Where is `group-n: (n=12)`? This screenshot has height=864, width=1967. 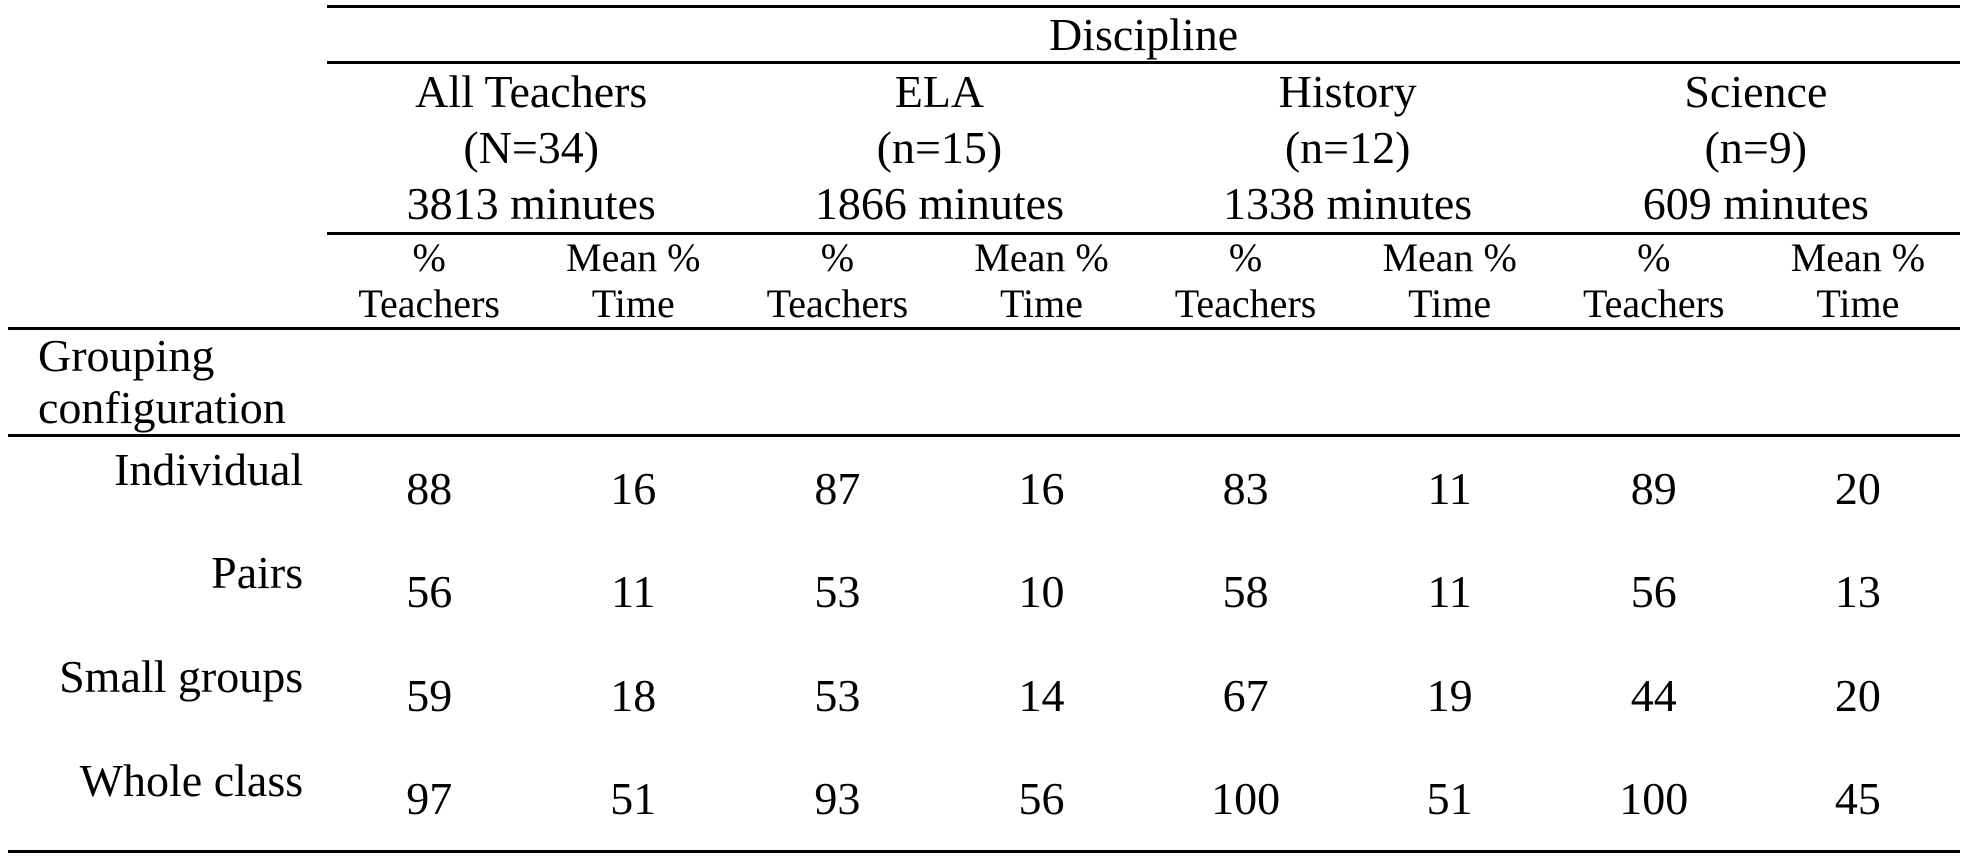
group-n: (n=12) is located at coordinates (1347, 147).